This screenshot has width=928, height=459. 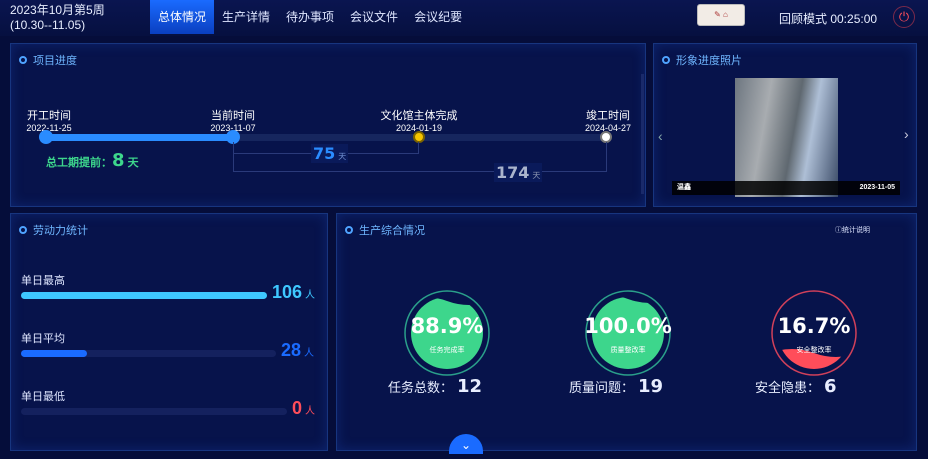 What do you see at coordinates (906, 134) in the screenshot?
I see `next-arrow-icon: ›` at bounding box center [906, 134].